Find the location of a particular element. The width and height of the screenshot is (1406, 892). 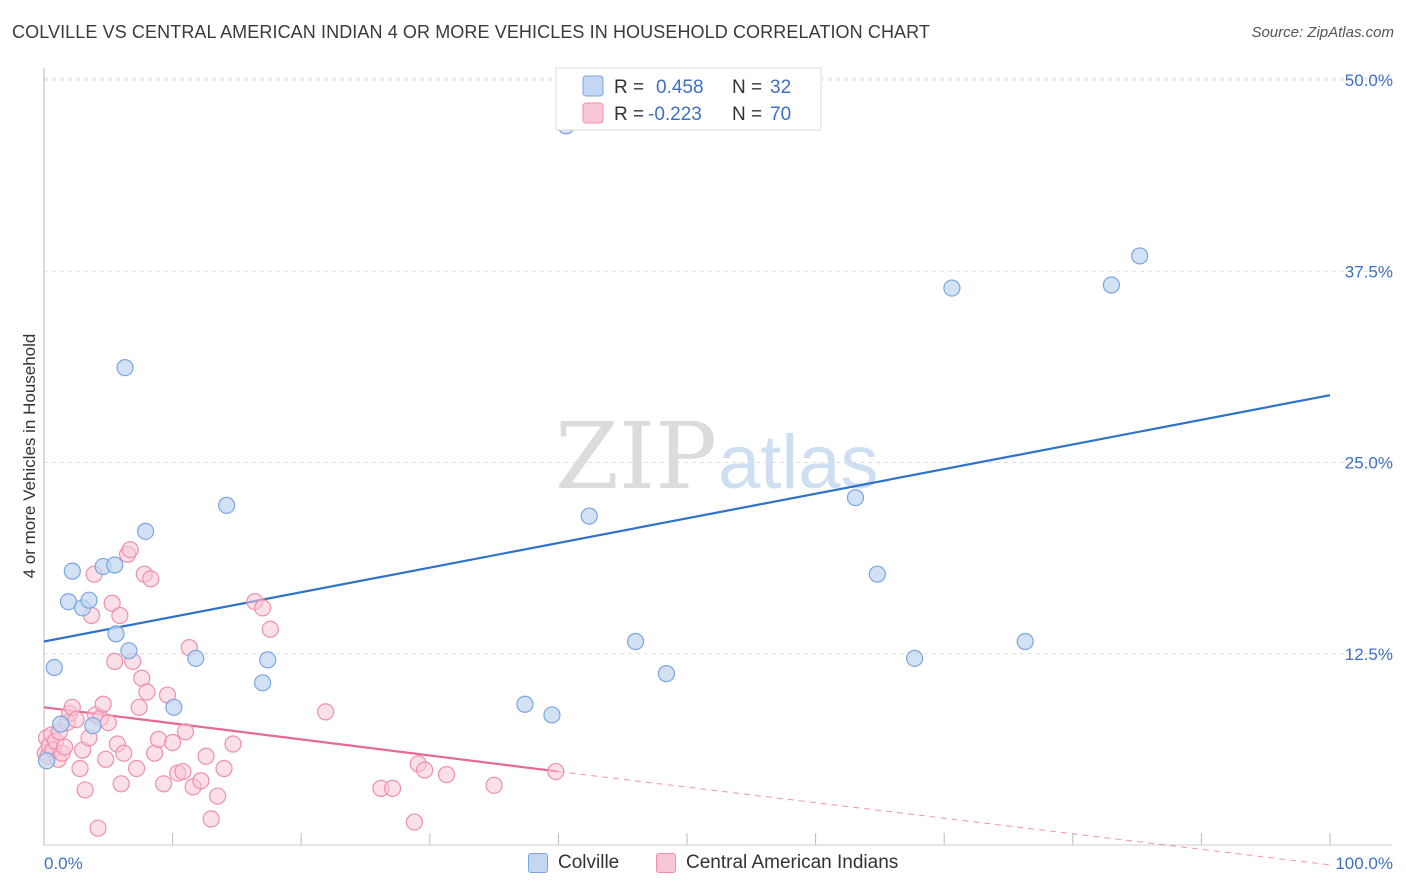

y-tick-labels: 12.5% 25.0% 37.5% 50.0% is located at coordinates (1369, 367).